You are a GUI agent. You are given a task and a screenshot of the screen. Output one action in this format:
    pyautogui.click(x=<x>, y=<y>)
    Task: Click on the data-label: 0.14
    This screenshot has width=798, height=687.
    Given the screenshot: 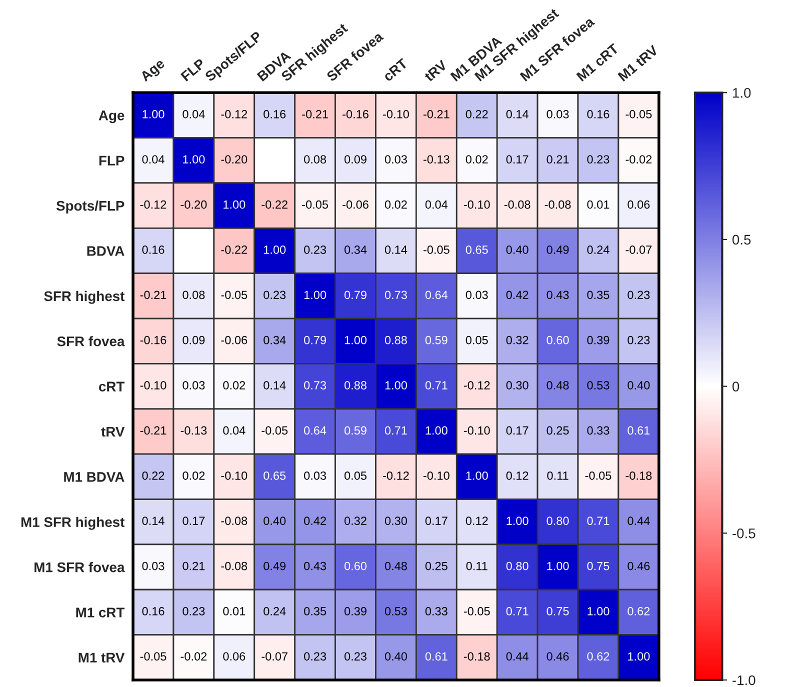 What is the action you would take?
    pyautogui.click(x=396, y=250)
    